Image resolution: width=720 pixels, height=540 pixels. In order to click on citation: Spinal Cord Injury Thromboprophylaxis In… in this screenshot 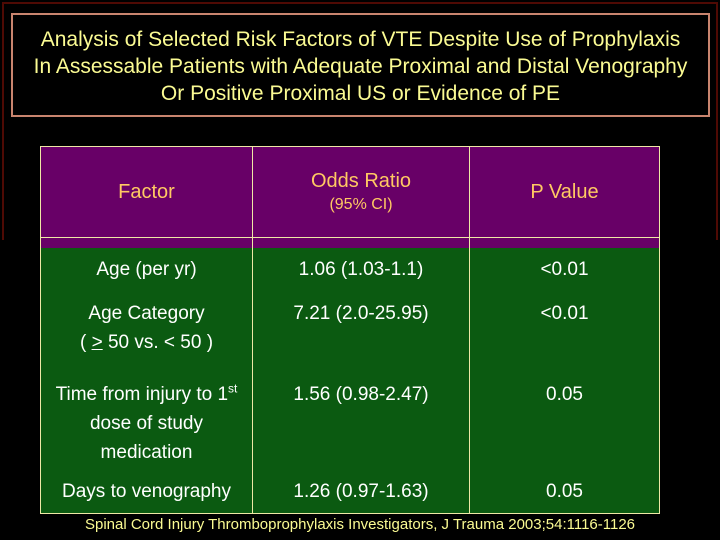, I will do `click(360, 524)`.